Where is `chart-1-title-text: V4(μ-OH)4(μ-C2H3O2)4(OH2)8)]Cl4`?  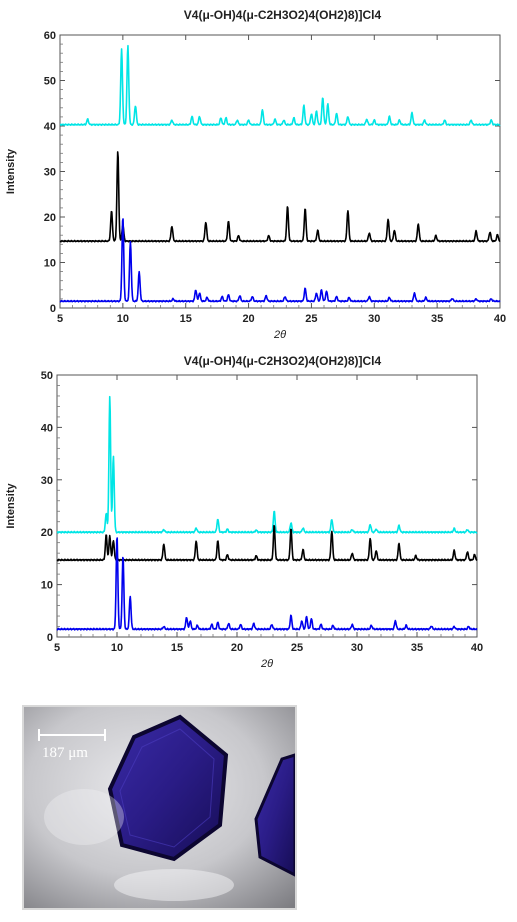
chart-1-title-text: V4(μ-OH)4(μ-C2H3O2)4(OH2)8)]Cl4 is located at coordinates (282, 15).